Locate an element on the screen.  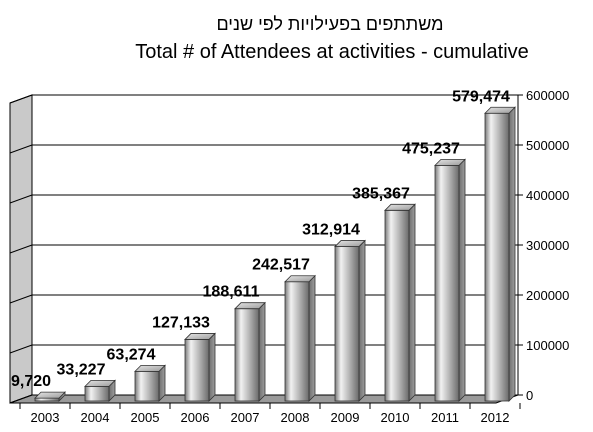
data-label-2007: 188,611 is located at coordinates (231, 292).